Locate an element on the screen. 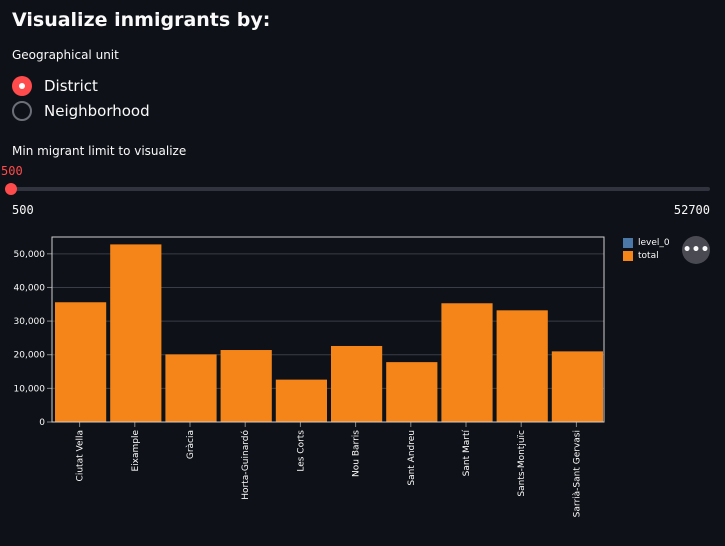 This screenshot has height=546, width=725. more-horizontal-icon: ••• is located at coordinates (696, 250).